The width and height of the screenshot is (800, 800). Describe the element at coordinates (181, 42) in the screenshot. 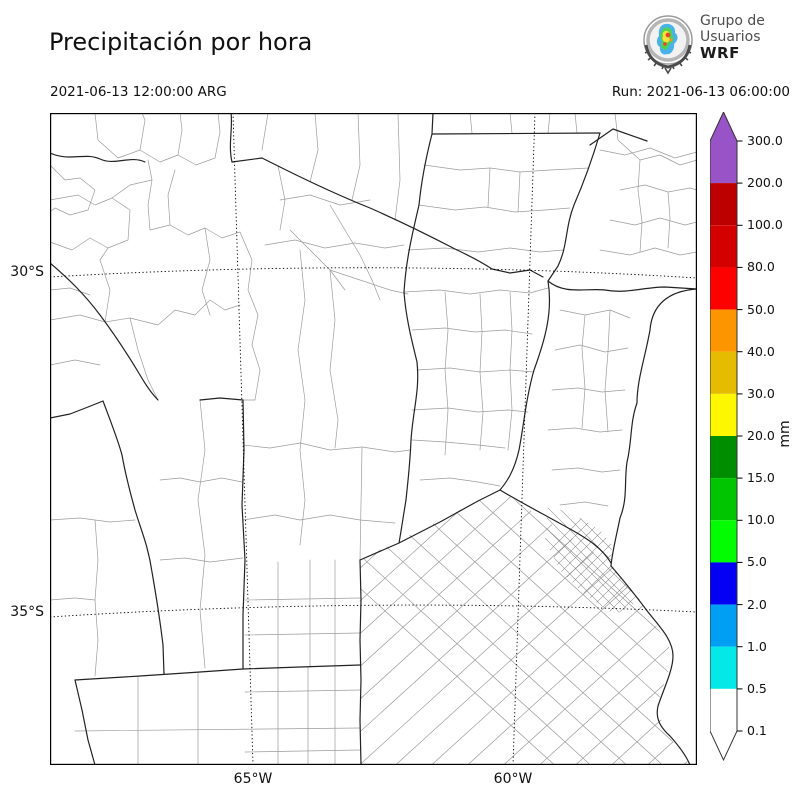

I see `page-title: Precipitación por hora` at that location.